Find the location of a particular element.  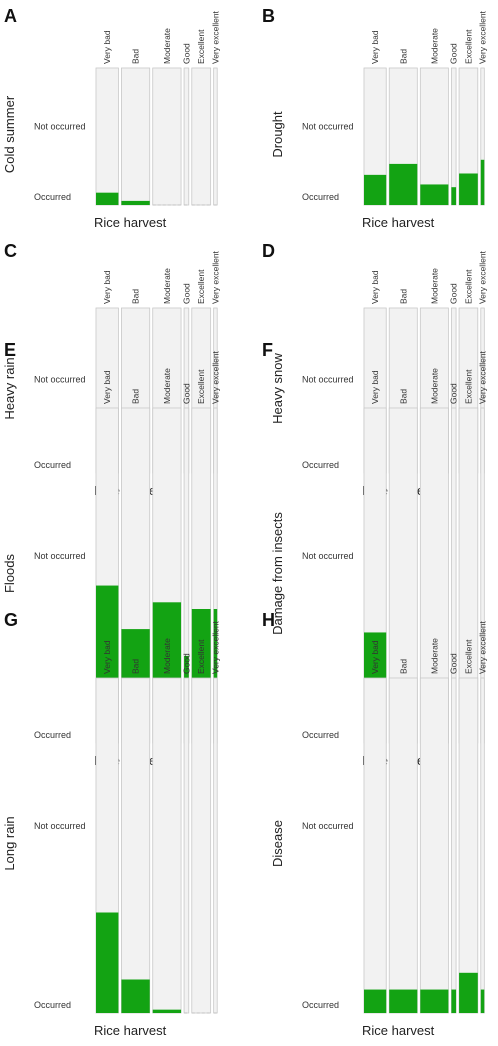

y-tick-not-occurred-b: Not occurred is located at coordinates (328, 127).